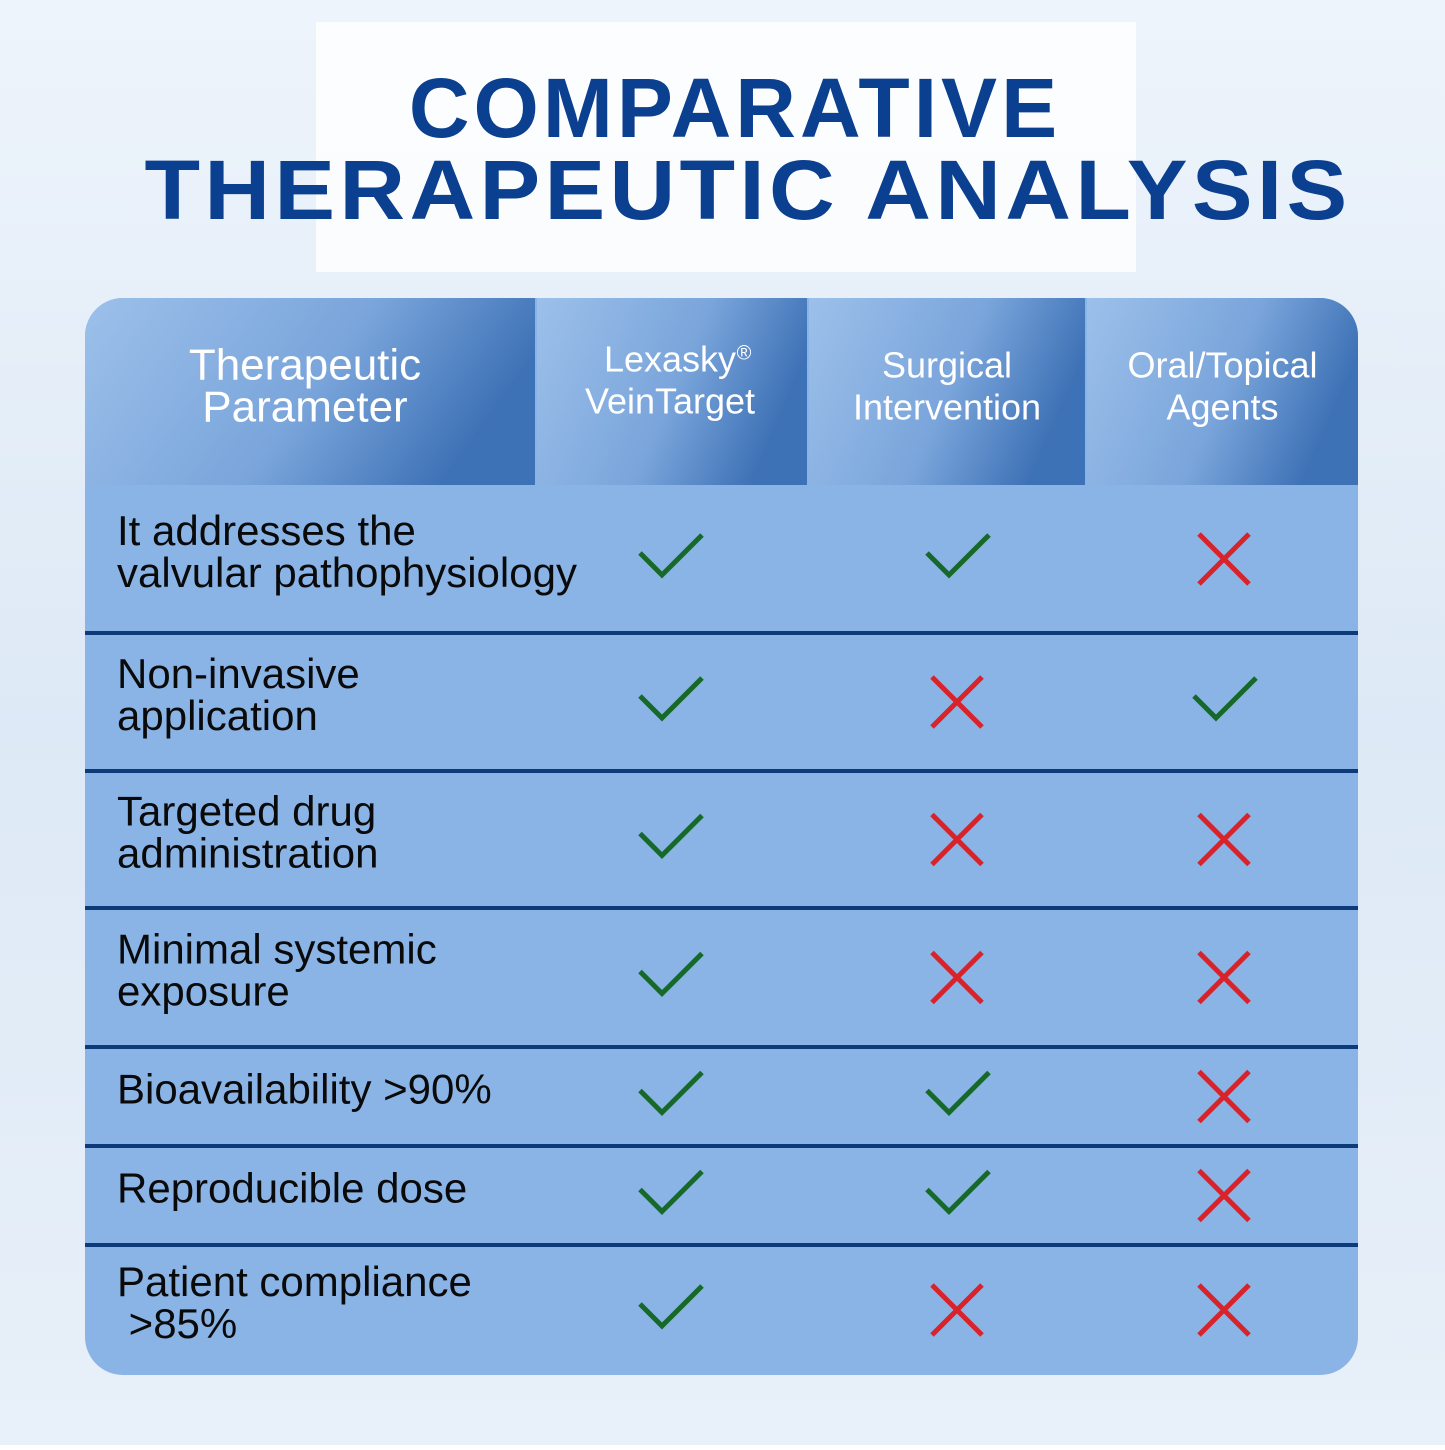 This screenshot has width=1445, height=1450. Describe the element at coordinates (246, 811) in the screenshot. I see `parameter-text: Targeted drug` at that location.